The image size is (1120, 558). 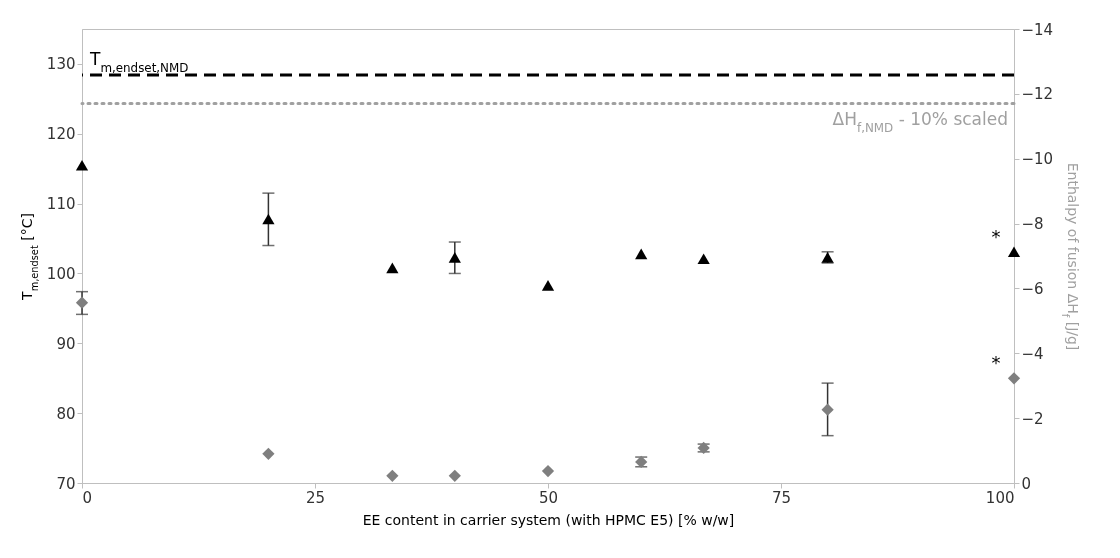 I want to click on y-tick-label: 100, so click(x=61, y=273).